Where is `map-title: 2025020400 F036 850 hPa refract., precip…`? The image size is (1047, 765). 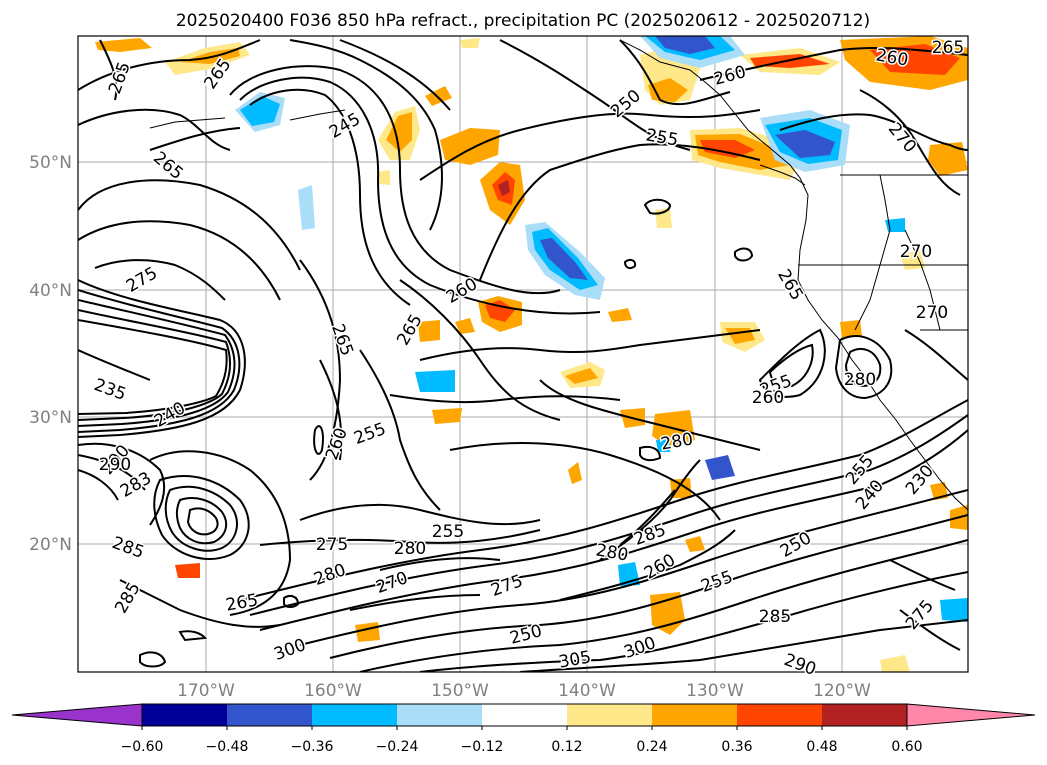
map-title: 2025020400 F036 850 hPa refract., precip… is located at coordinates (523, 21).